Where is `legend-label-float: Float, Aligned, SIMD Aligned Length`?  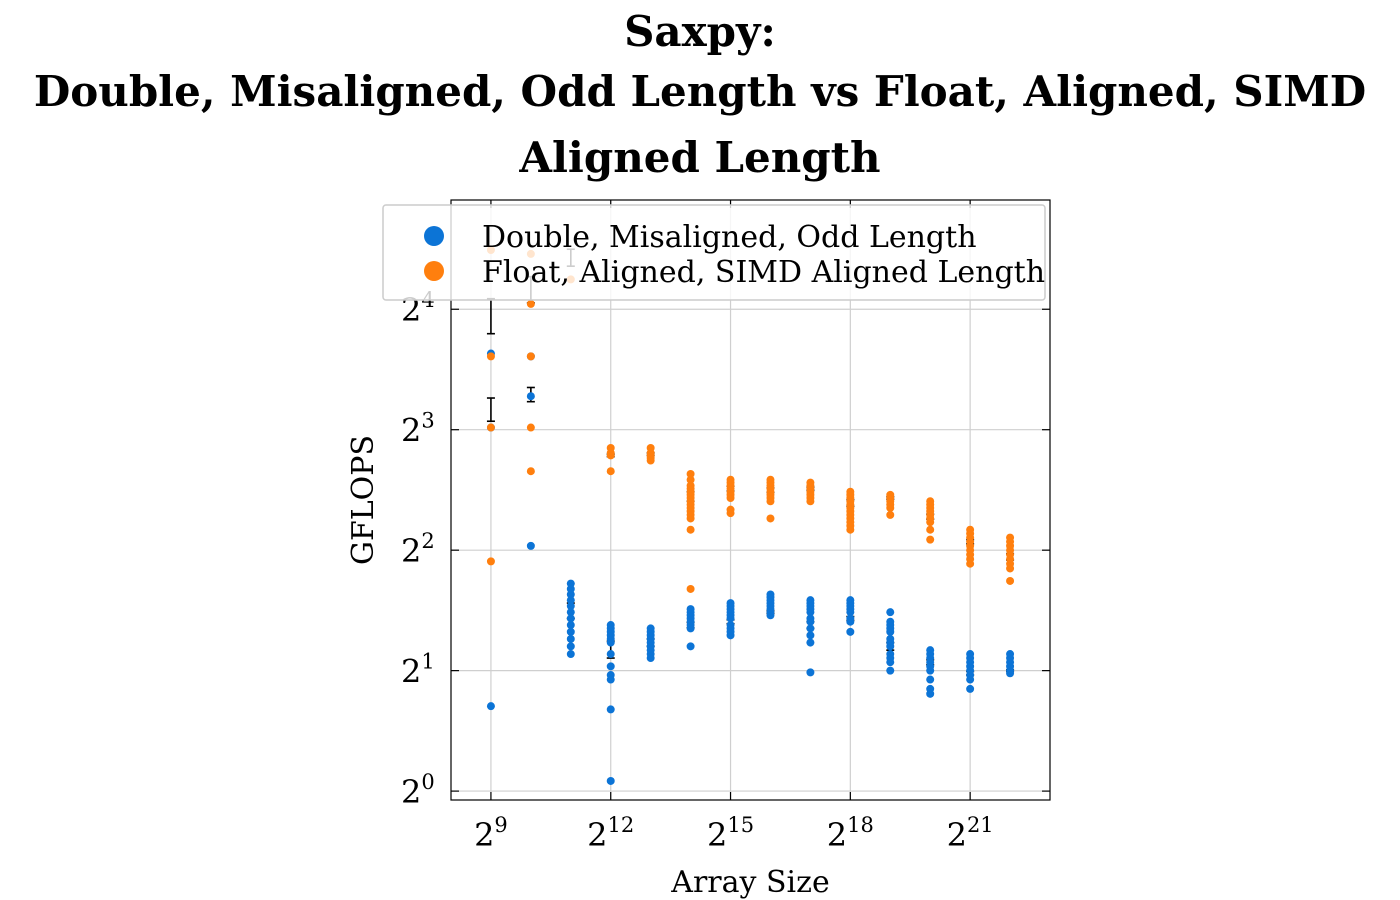
legend-label-float: Float, Aligned, SIMD Aligned Length is located at coordinates (763, 272).